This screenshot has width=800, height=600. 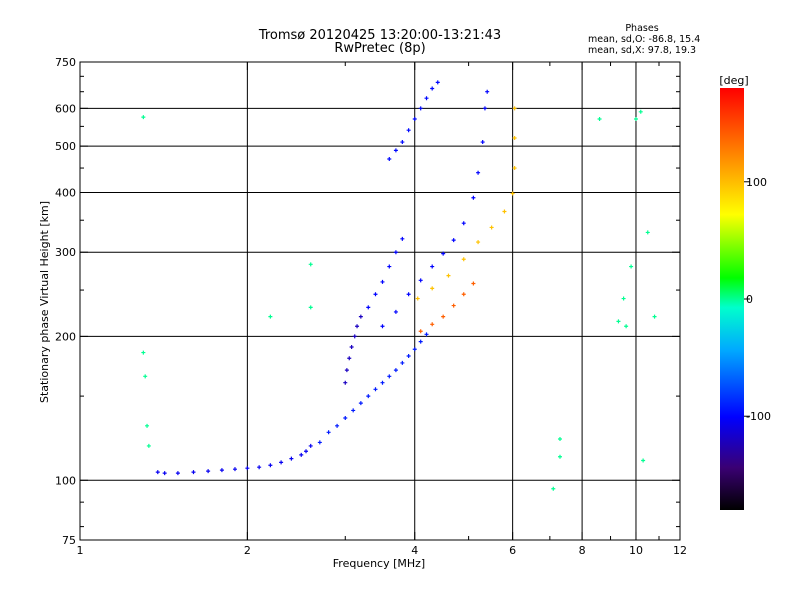 I want to click on x-tick-label: 10, so click(x=636, y=550).